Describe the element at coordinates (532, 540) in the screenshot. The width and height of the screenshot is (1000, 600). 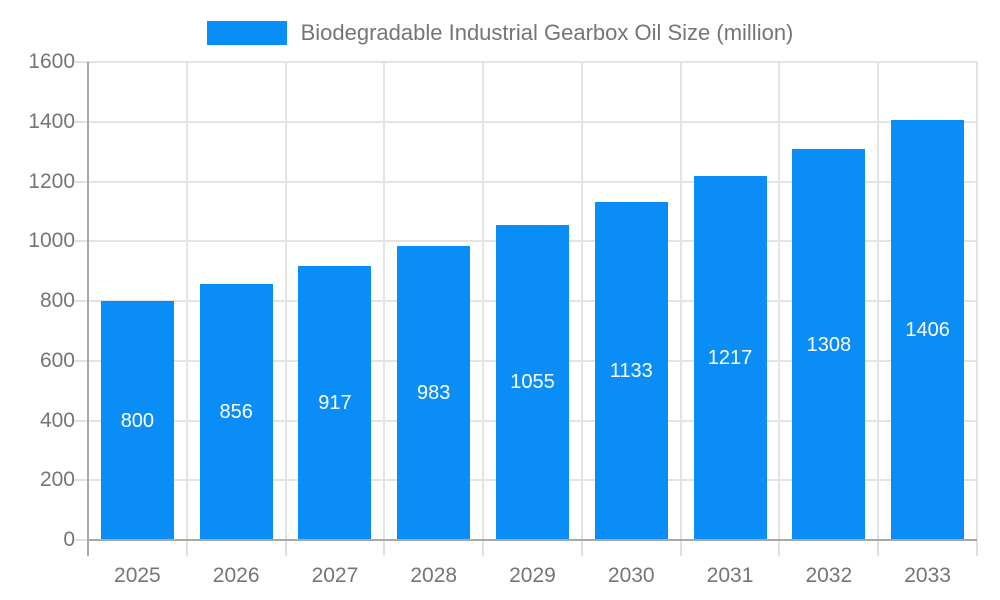
I see `x-axis-line` at that location.